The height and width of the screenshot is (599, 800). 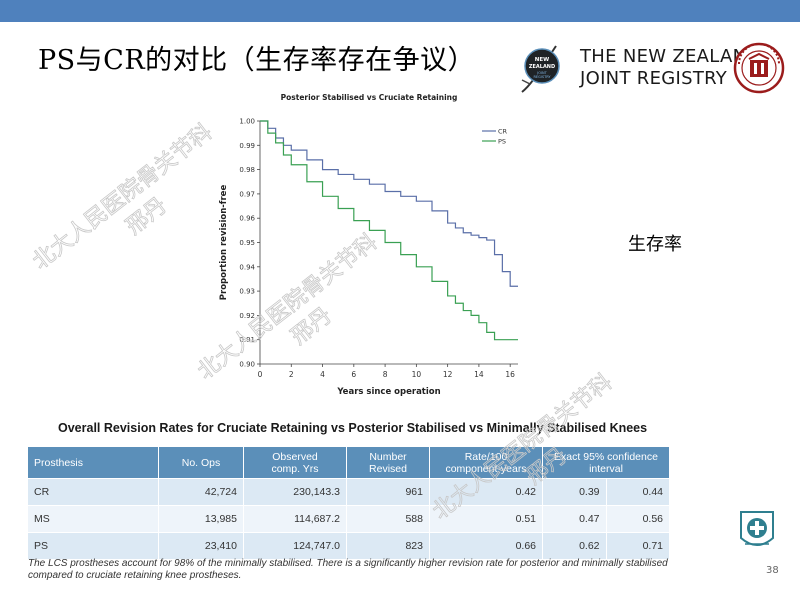 What do you see at coordinates (486, 468) in the screenshot?
I see `header-rate-line2: component-years` at bounding box center [486, 468].